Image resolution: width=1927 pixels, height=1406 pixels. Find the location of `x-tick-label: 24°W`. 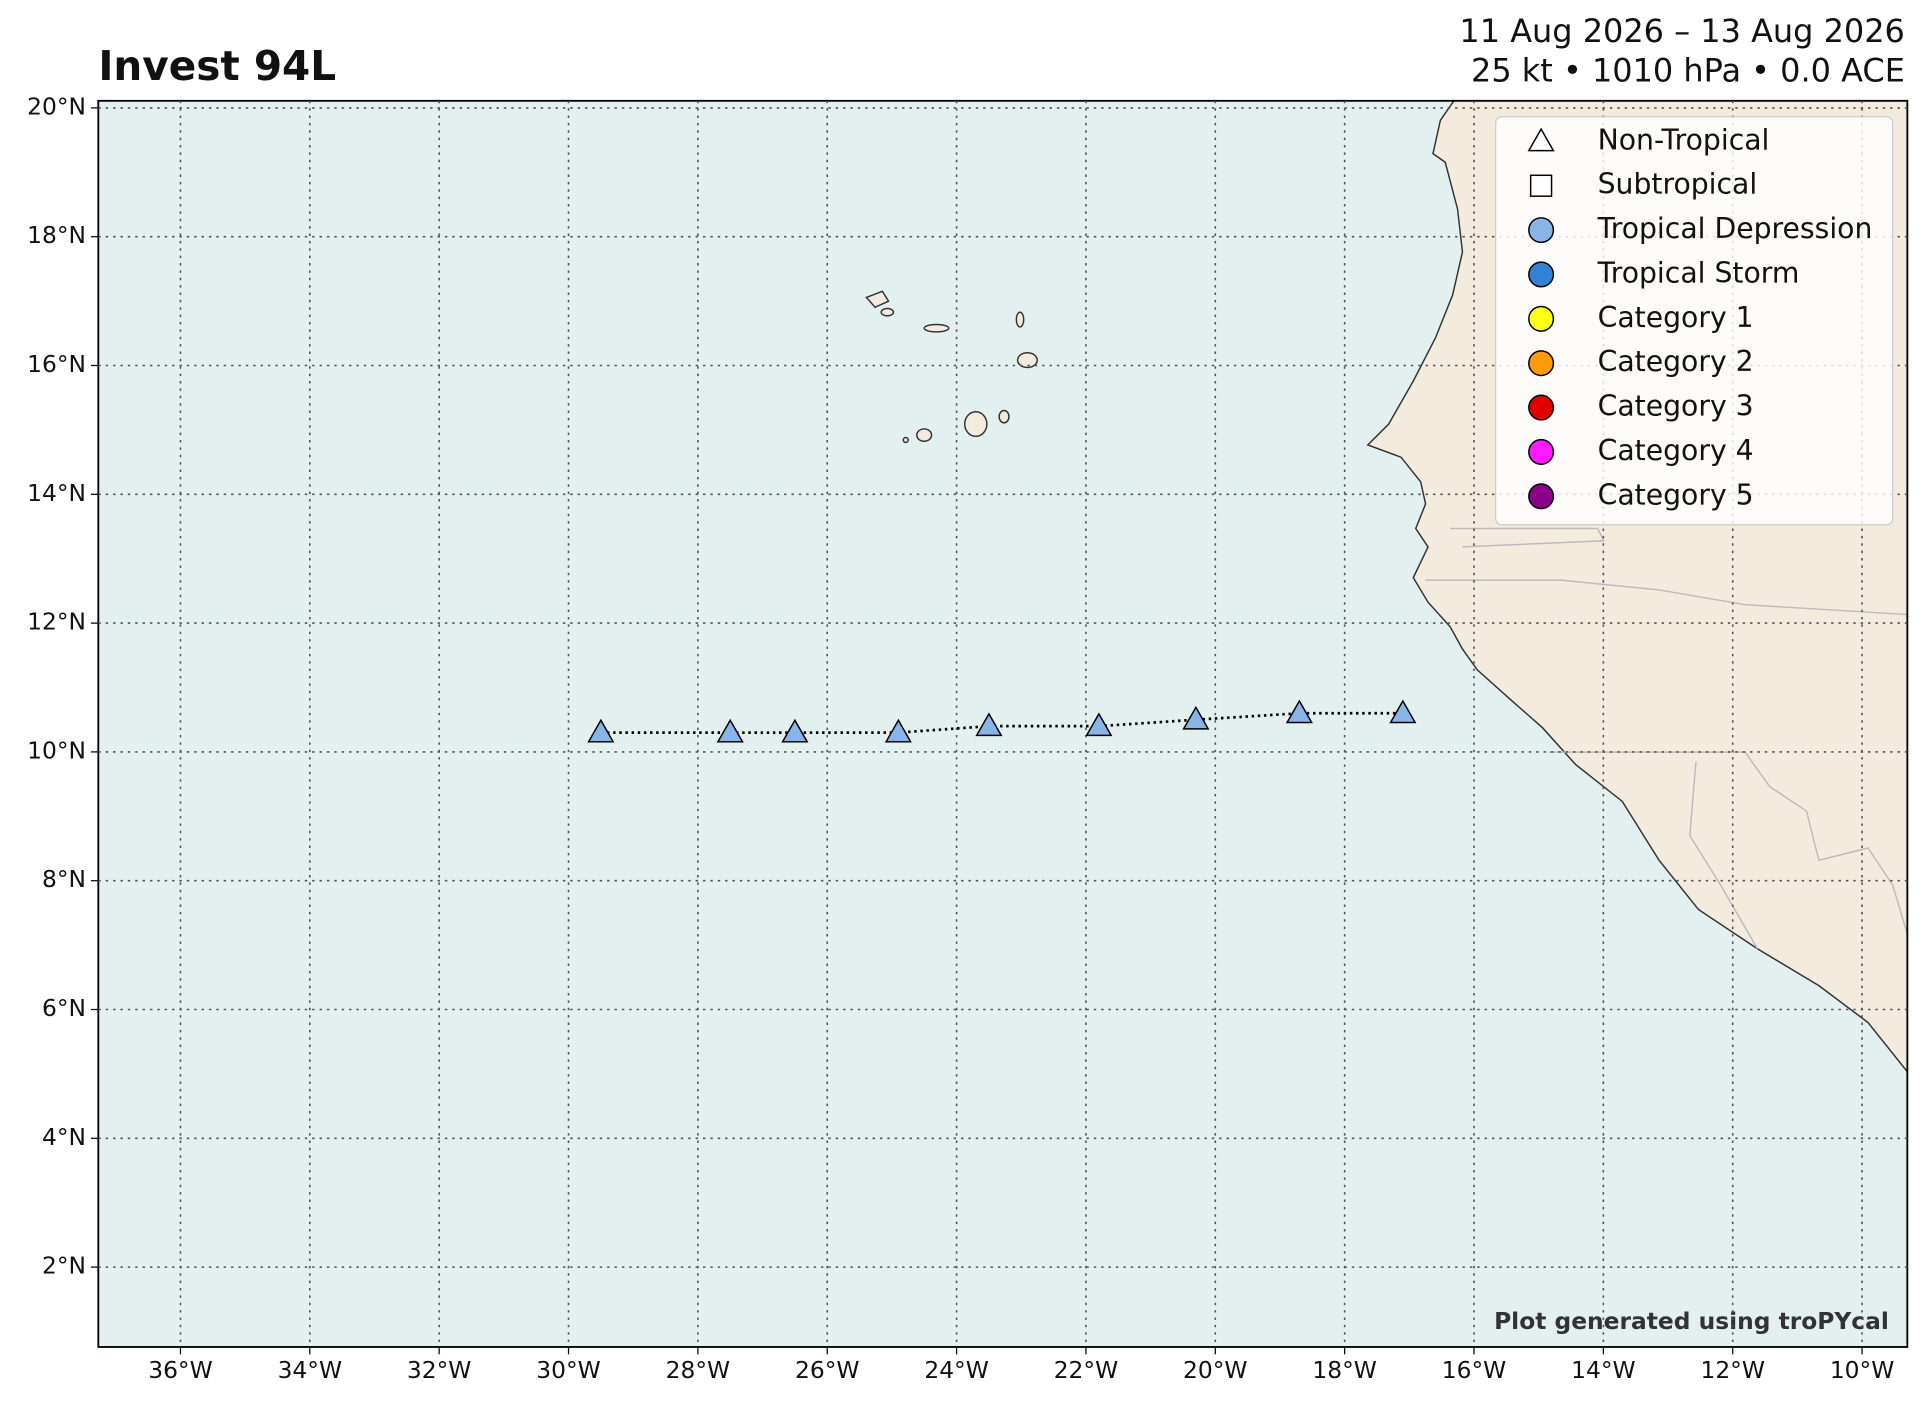

x-tick-label: 24°W is located at coordinates (956, 1370).